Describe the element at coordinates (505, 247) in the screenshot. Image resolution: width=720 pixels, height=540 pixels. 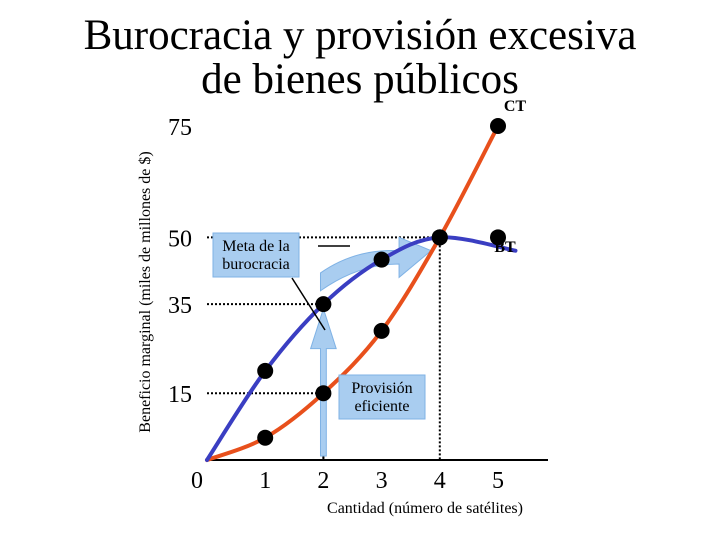
I see `series-label-BT: BT` at that location.